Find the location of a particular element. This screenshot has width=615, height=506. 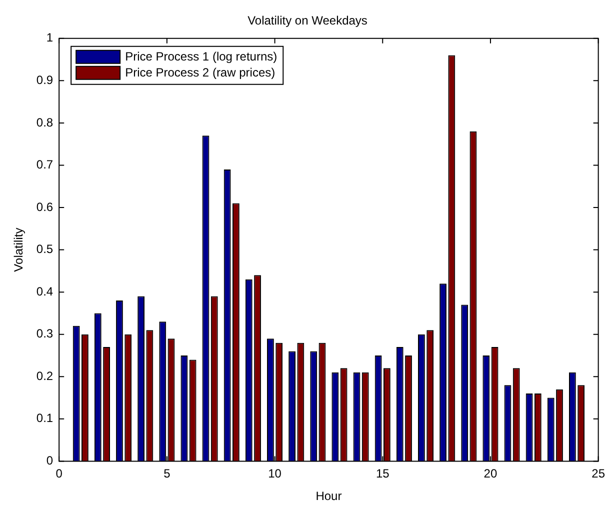

chart-title: Volatility on Weekdays is located at coordinates (308, 21).